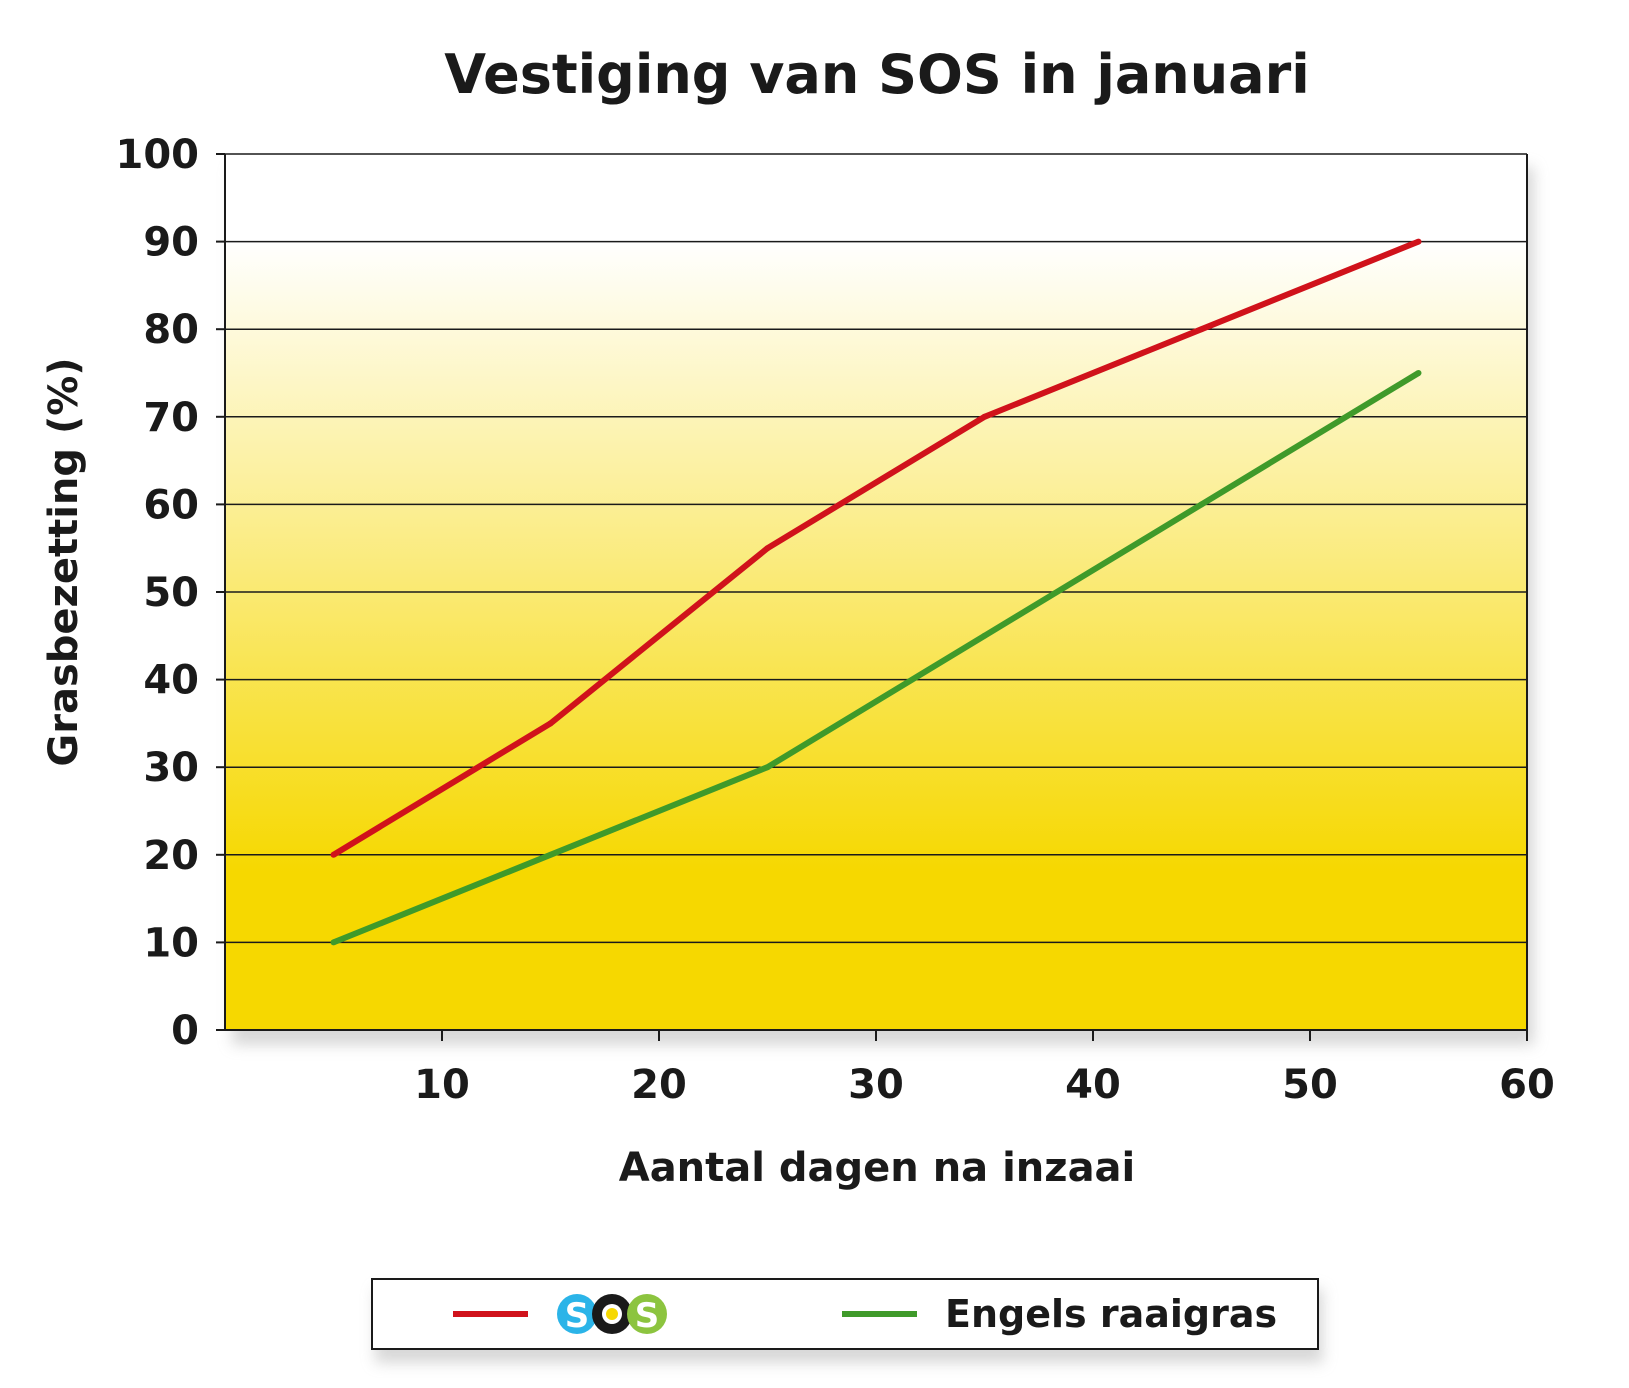 The image size is (1629, 1388). I want to click on y-axis-ticks: 0 10 20 30 40 50 60 70 80 90 100, so click(170, 593).